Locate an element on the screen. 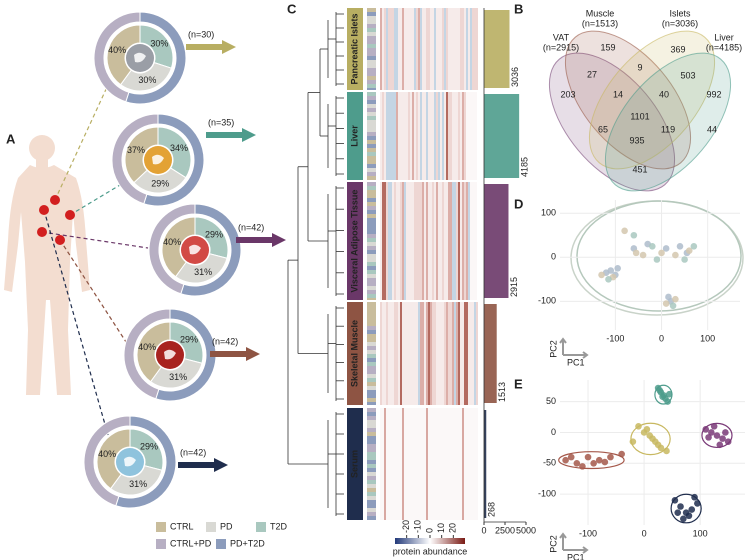 The image size is (748, 560). panel-label: B is located at coordinates (518, 8).